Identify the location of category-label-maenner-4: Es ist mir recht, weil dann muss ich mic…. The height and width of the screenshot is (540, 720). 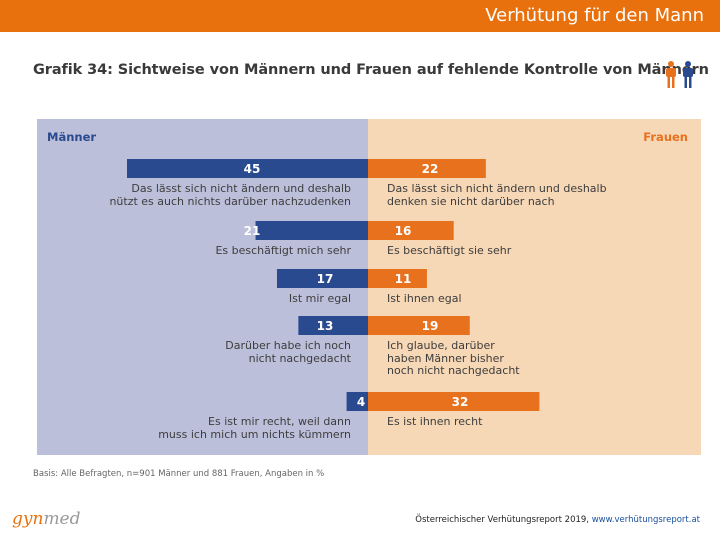
(254, 428).